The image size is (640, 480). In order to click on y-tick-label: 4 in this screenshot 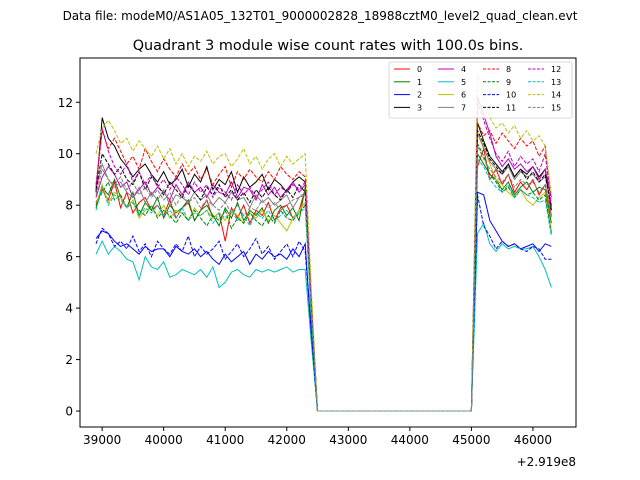, I will do `click(69, 309)`.